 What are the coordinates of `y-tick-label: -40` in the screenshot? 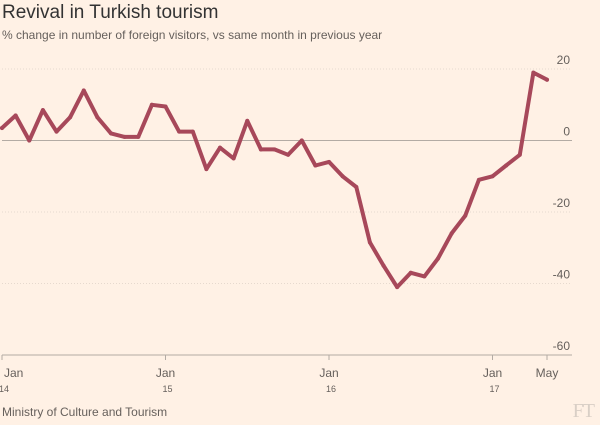 It's located at (562, 275).